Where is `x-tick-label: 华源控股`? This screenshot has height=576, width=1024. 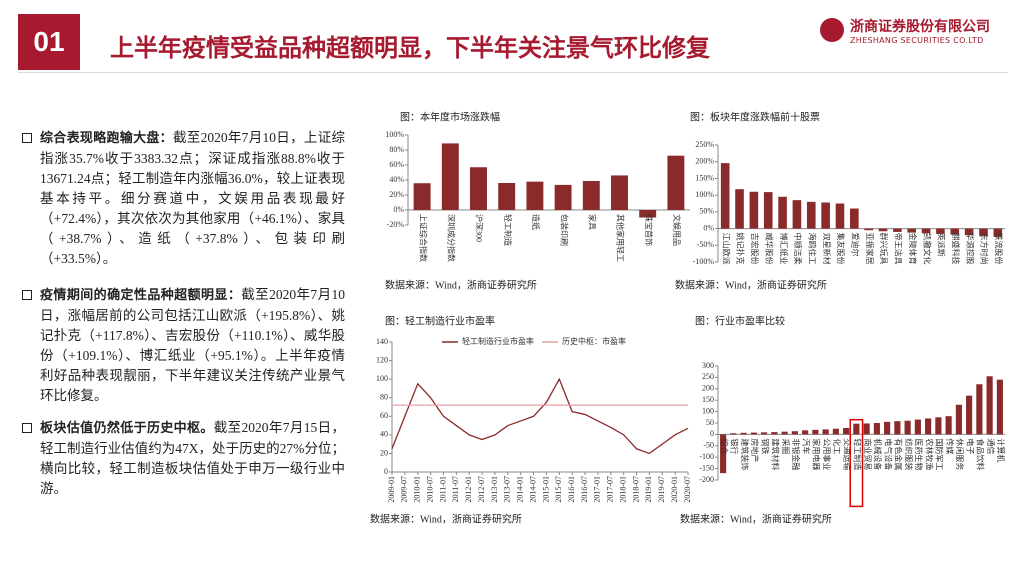 x-tick-label: 华源控股 is located at coordinates (970, 249).